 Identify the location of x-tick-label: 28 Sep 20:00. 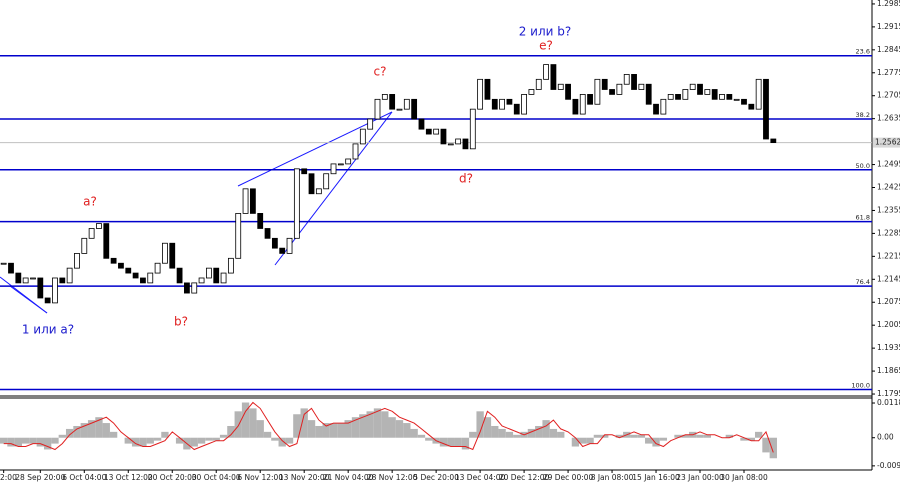
(40, 477).